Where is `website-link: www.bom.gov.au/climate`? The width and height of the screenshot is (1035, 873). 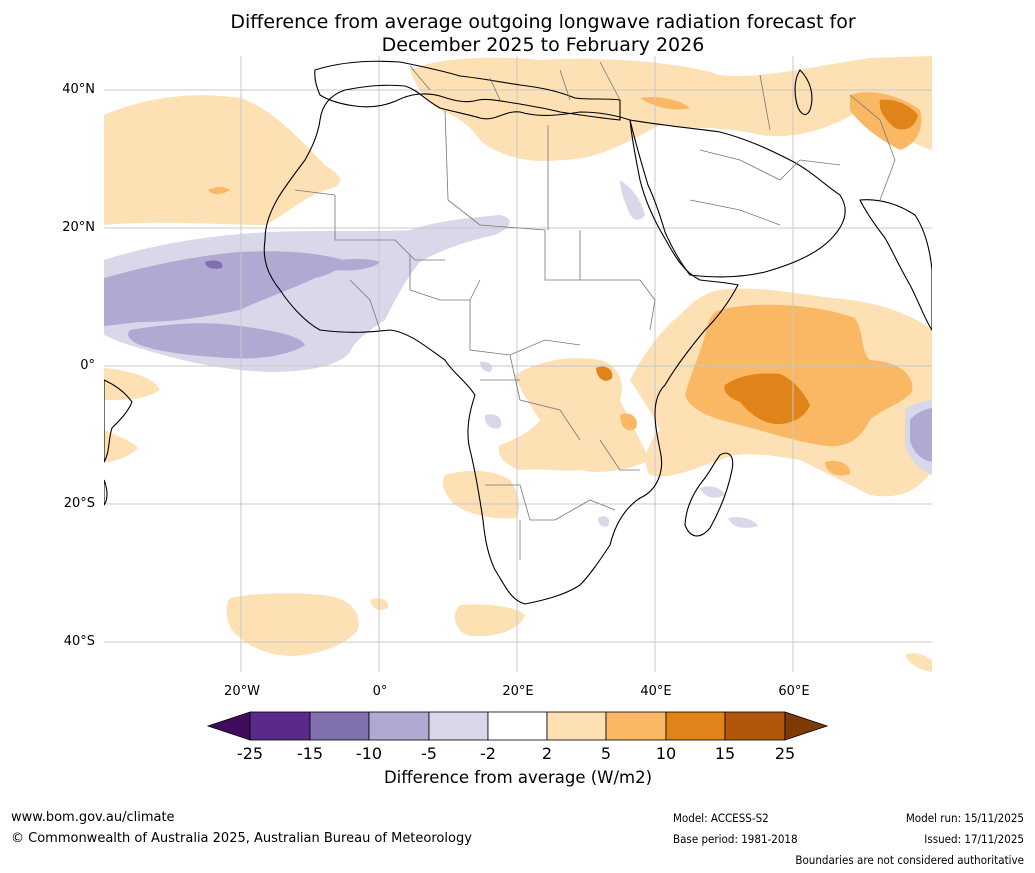 website-link: www.bom.gov.au/climate is located at coordinates (93, 817).